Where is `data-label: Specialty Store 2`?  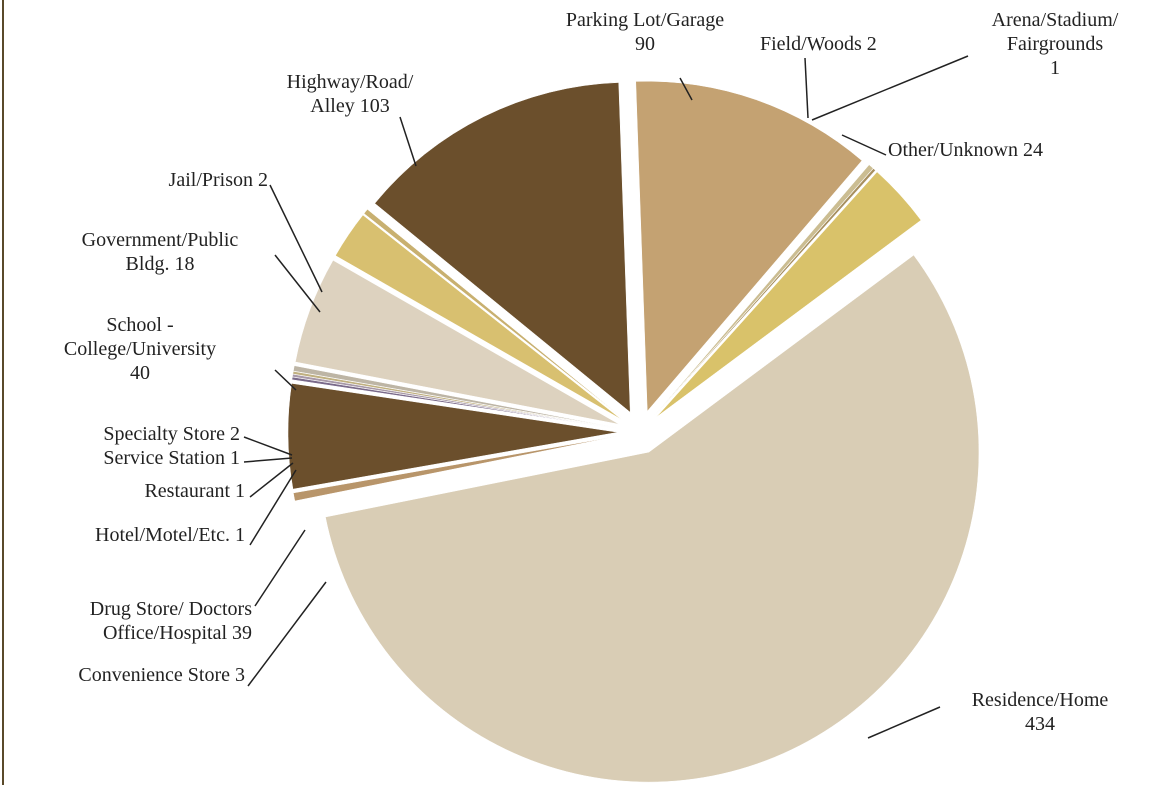 data-label: Specialty Store 2 is located at coordinates (120, 434).